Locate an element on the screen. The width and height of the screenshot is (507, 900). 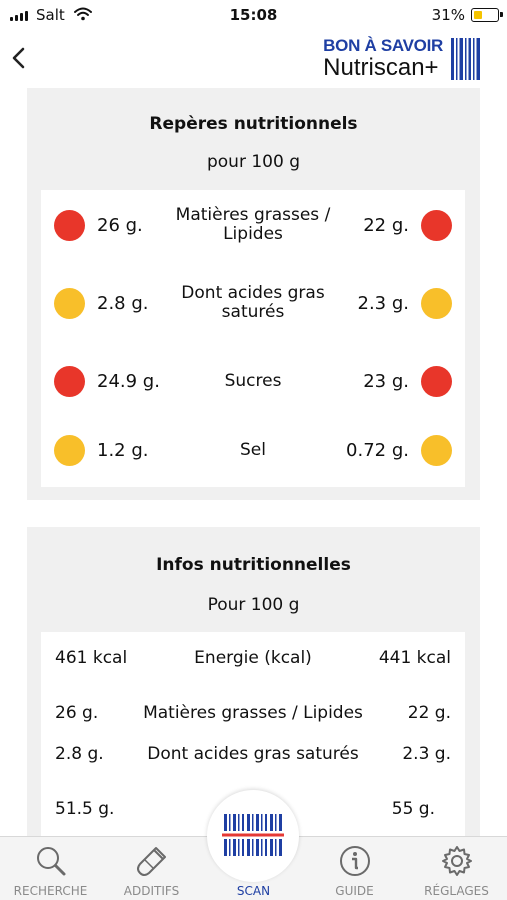
info-row: 461 kcal Energie (kcal) 441 kcal is located at coordinates (253, 663).